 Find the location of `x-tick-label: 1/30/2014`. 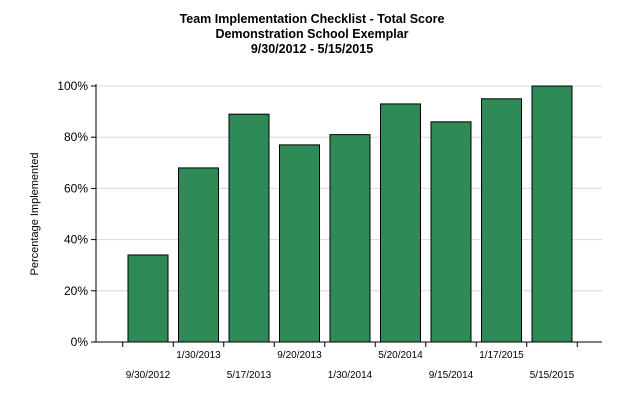

x-tick-label: 1/30/2014 is located at coordinates (350, 375).